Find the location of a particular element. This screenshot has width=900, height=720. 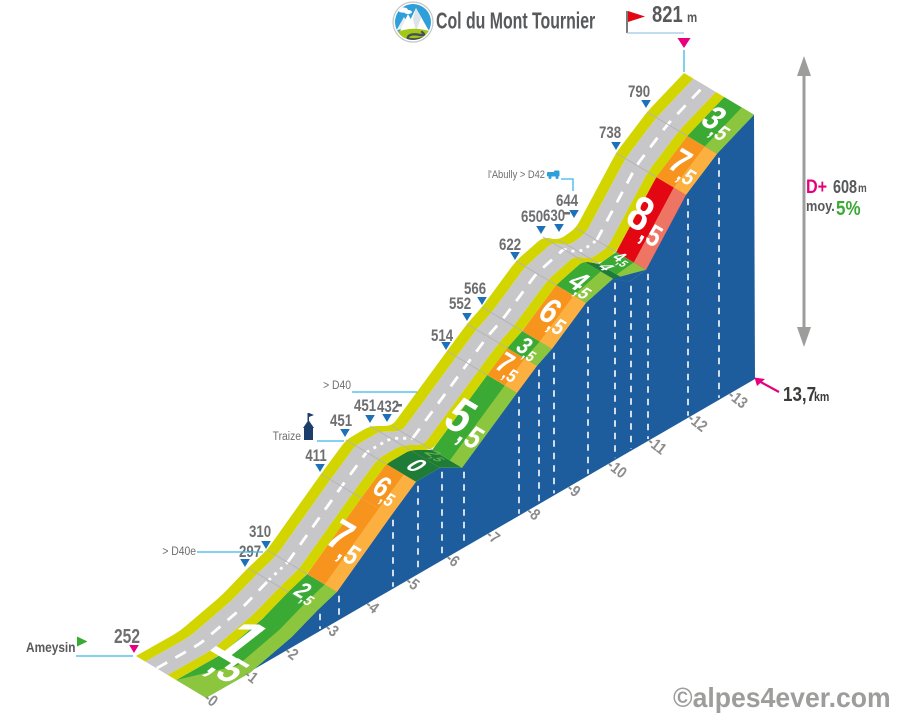

svg-text: D+ is located at coordinates (816, 187).